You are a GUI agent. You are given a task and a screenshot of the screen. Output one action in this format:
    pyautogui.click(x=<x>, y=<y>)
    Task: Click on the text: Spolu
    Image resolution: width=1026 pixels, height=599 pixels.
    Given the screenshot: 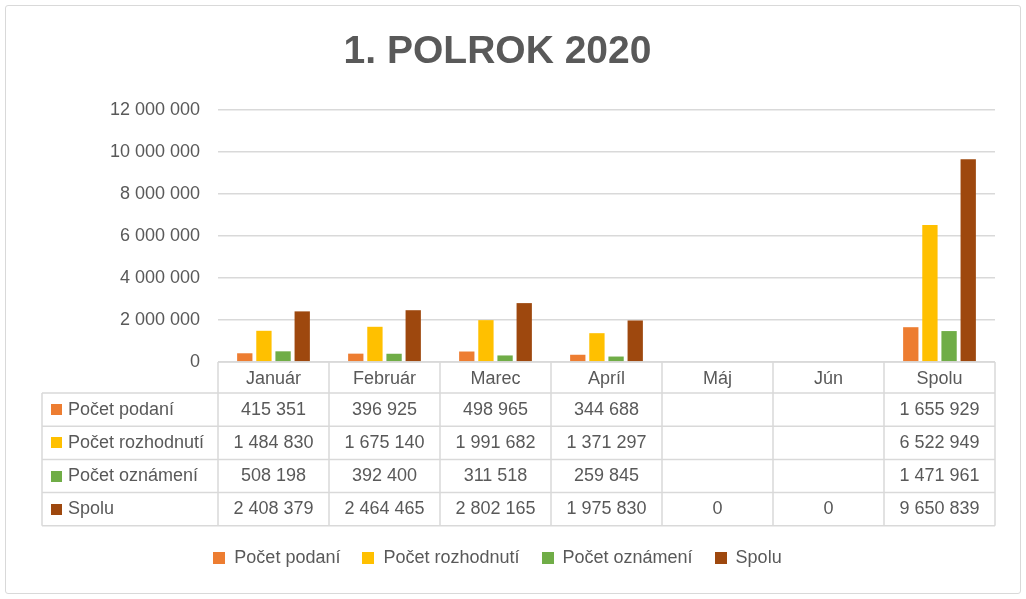 What is the action you would take?
    pyautogui.click(x=91, y=508)
    